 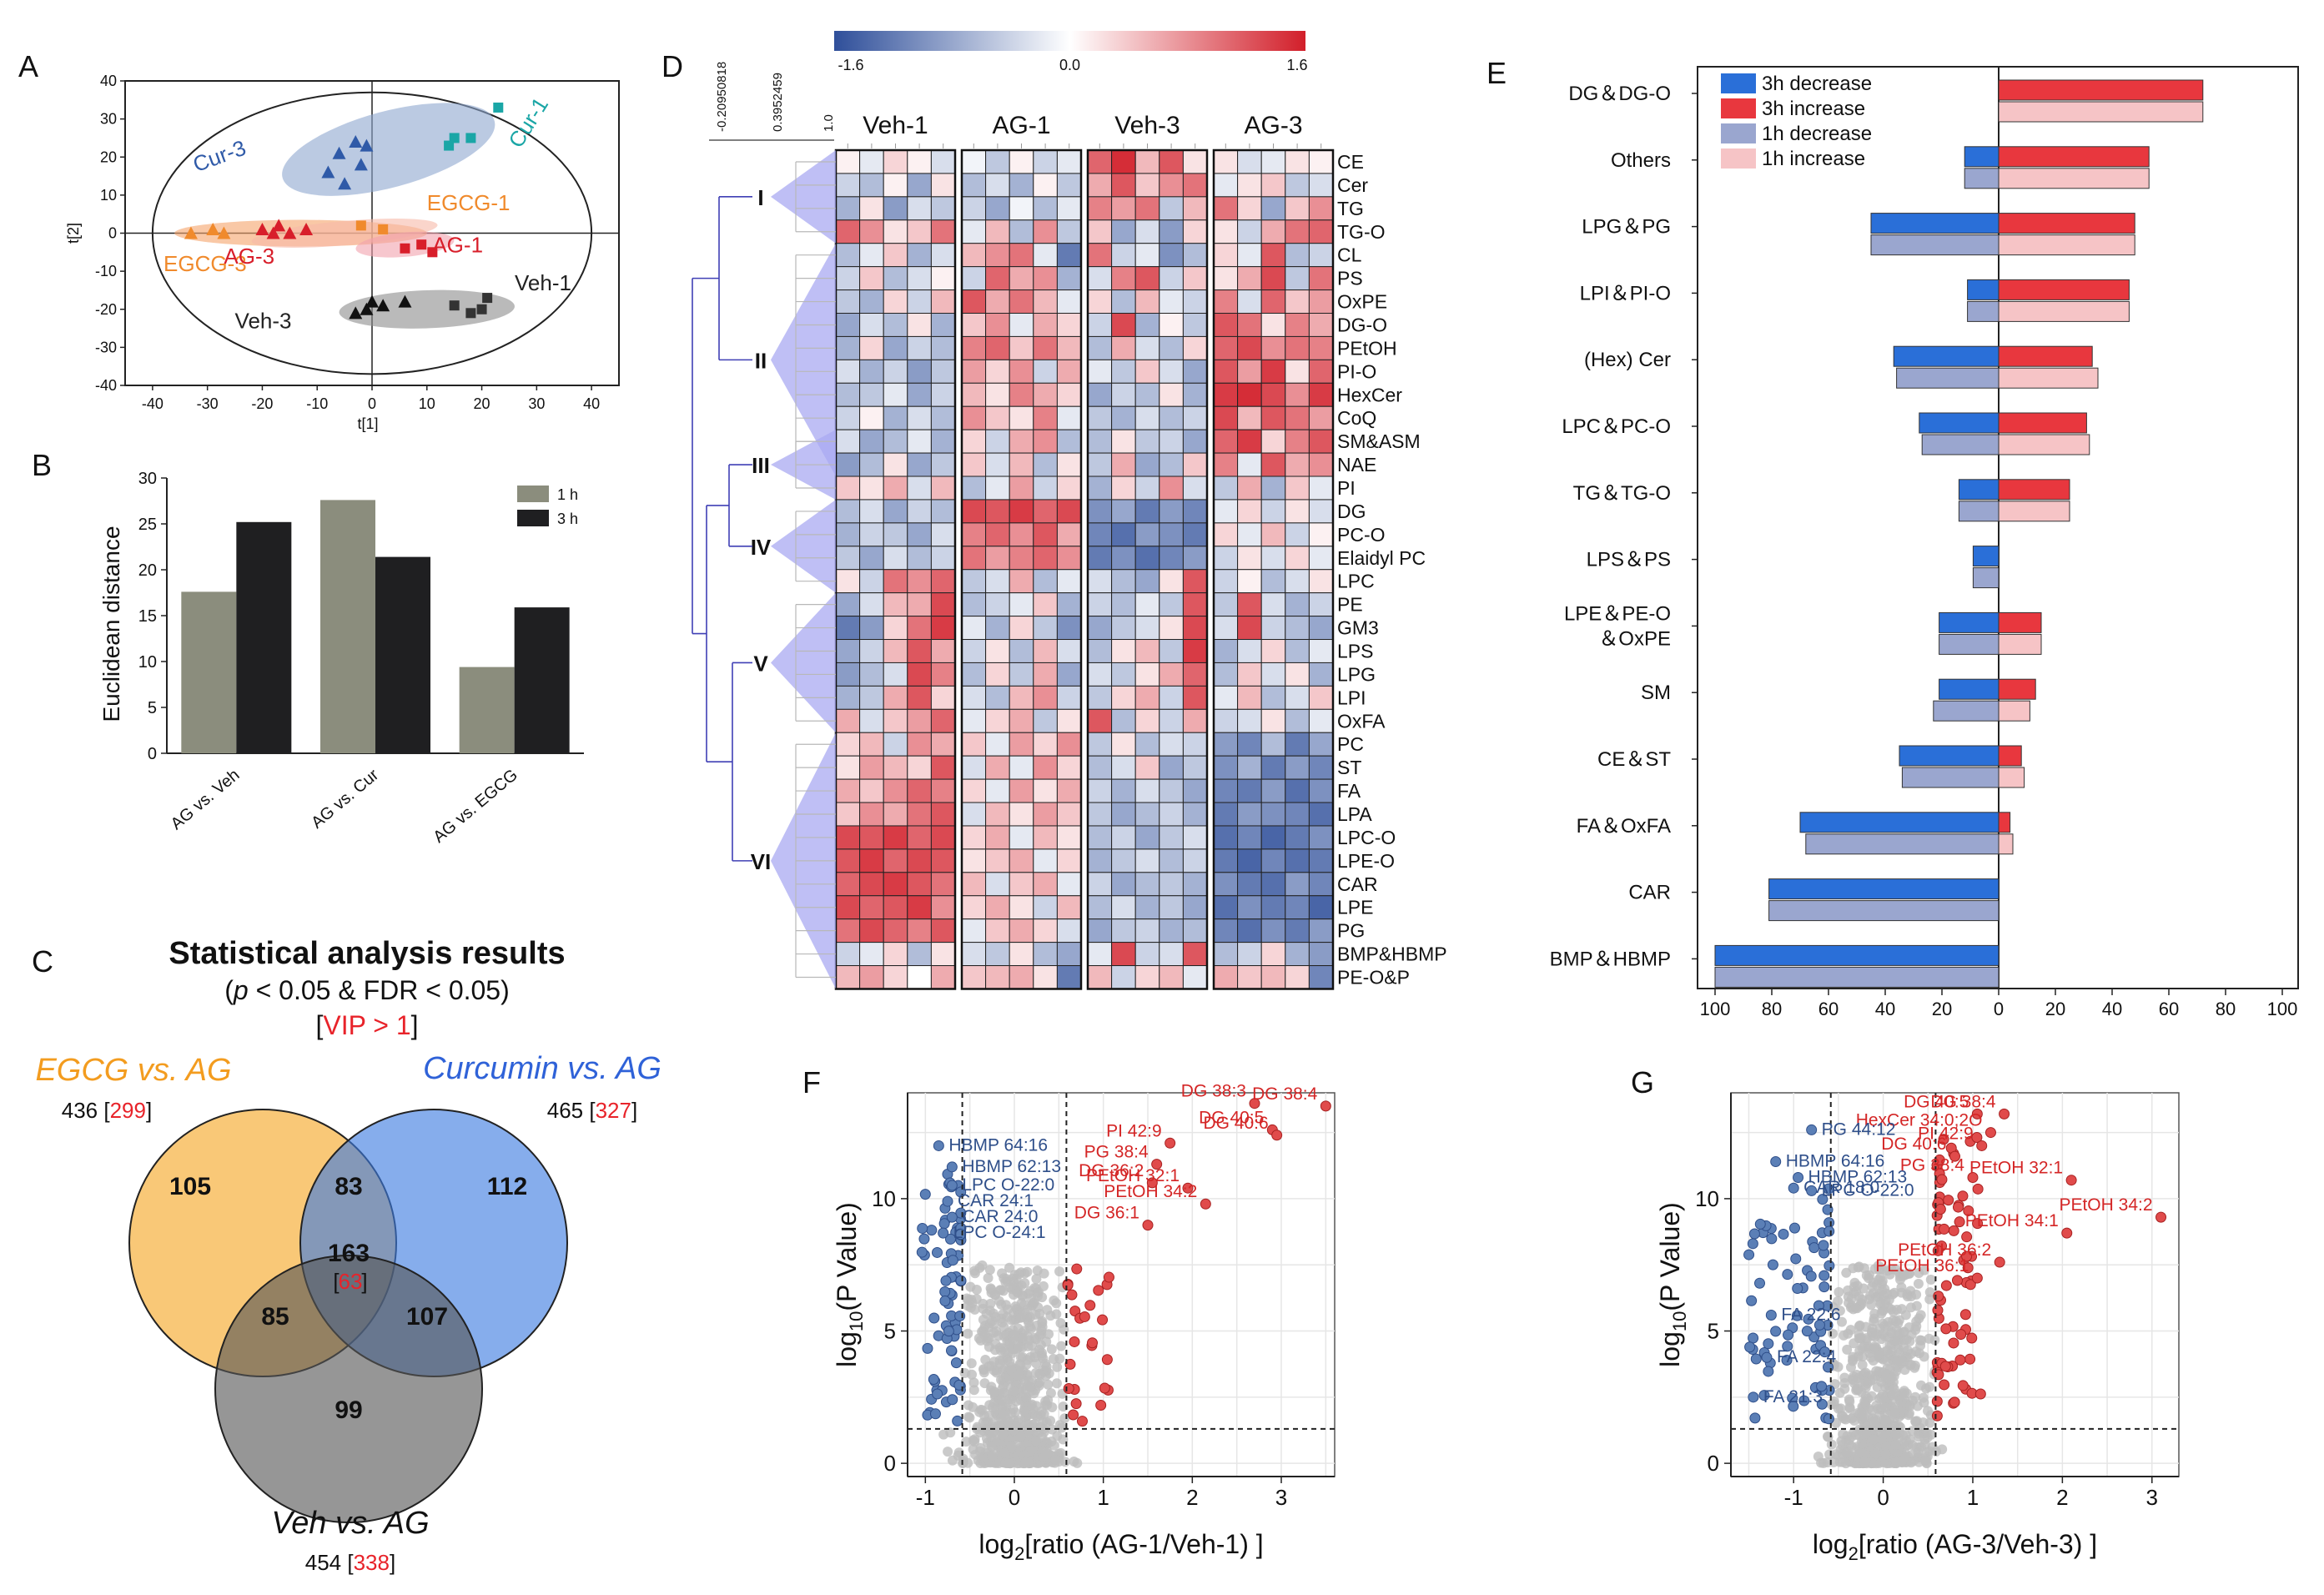 I want to click on row-label-35: PE-O&P, so click(x=1373, y=978).